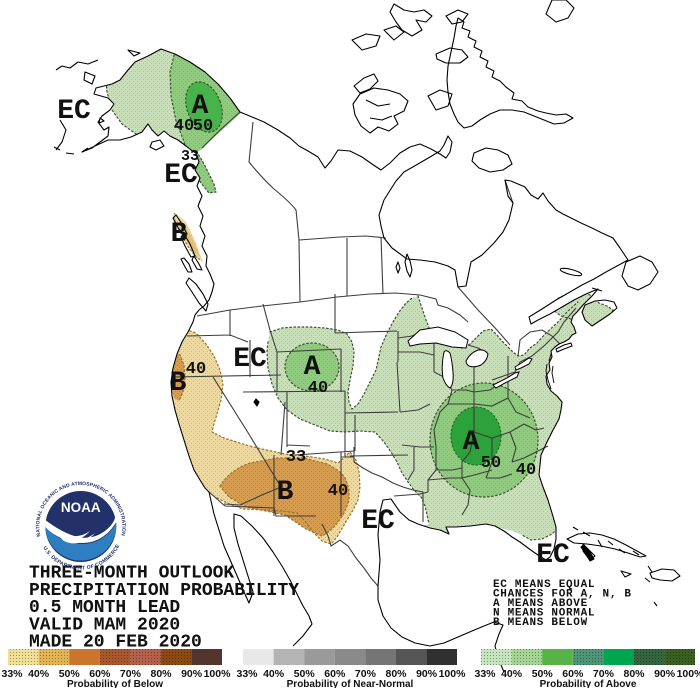 Image resolution: width=700 pixels, height=688 pixels. I want to click on svg-text: Probability of Near-Normal, so click(350, 683).